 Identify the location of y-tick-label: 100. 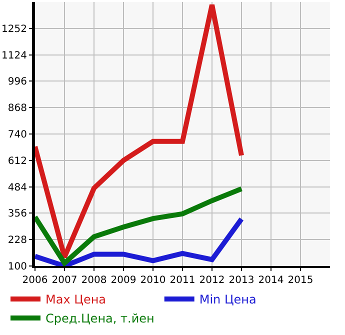
(17, 267).